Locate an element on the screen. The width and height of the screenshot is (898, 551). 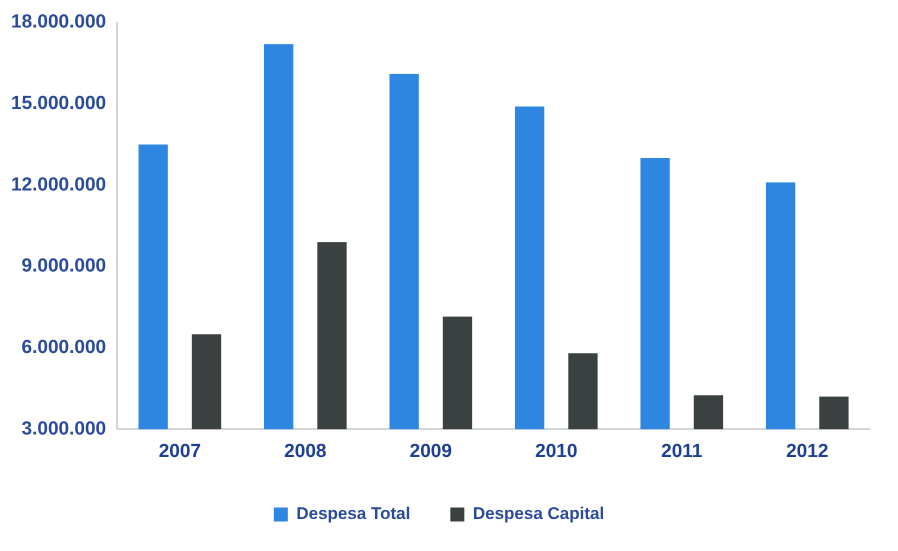
x-tick-label: 2007 is located at coordinates (179, 451).